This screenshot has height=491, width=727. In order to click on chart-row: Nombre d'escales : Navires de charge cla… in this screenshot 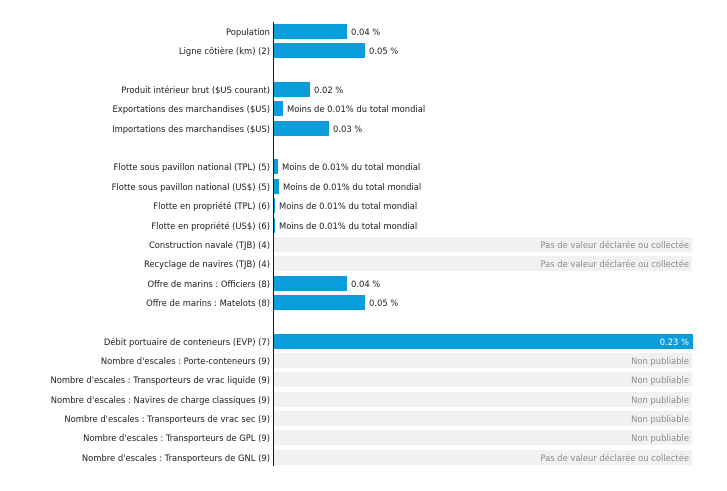, I will do `click(363, 399)`.